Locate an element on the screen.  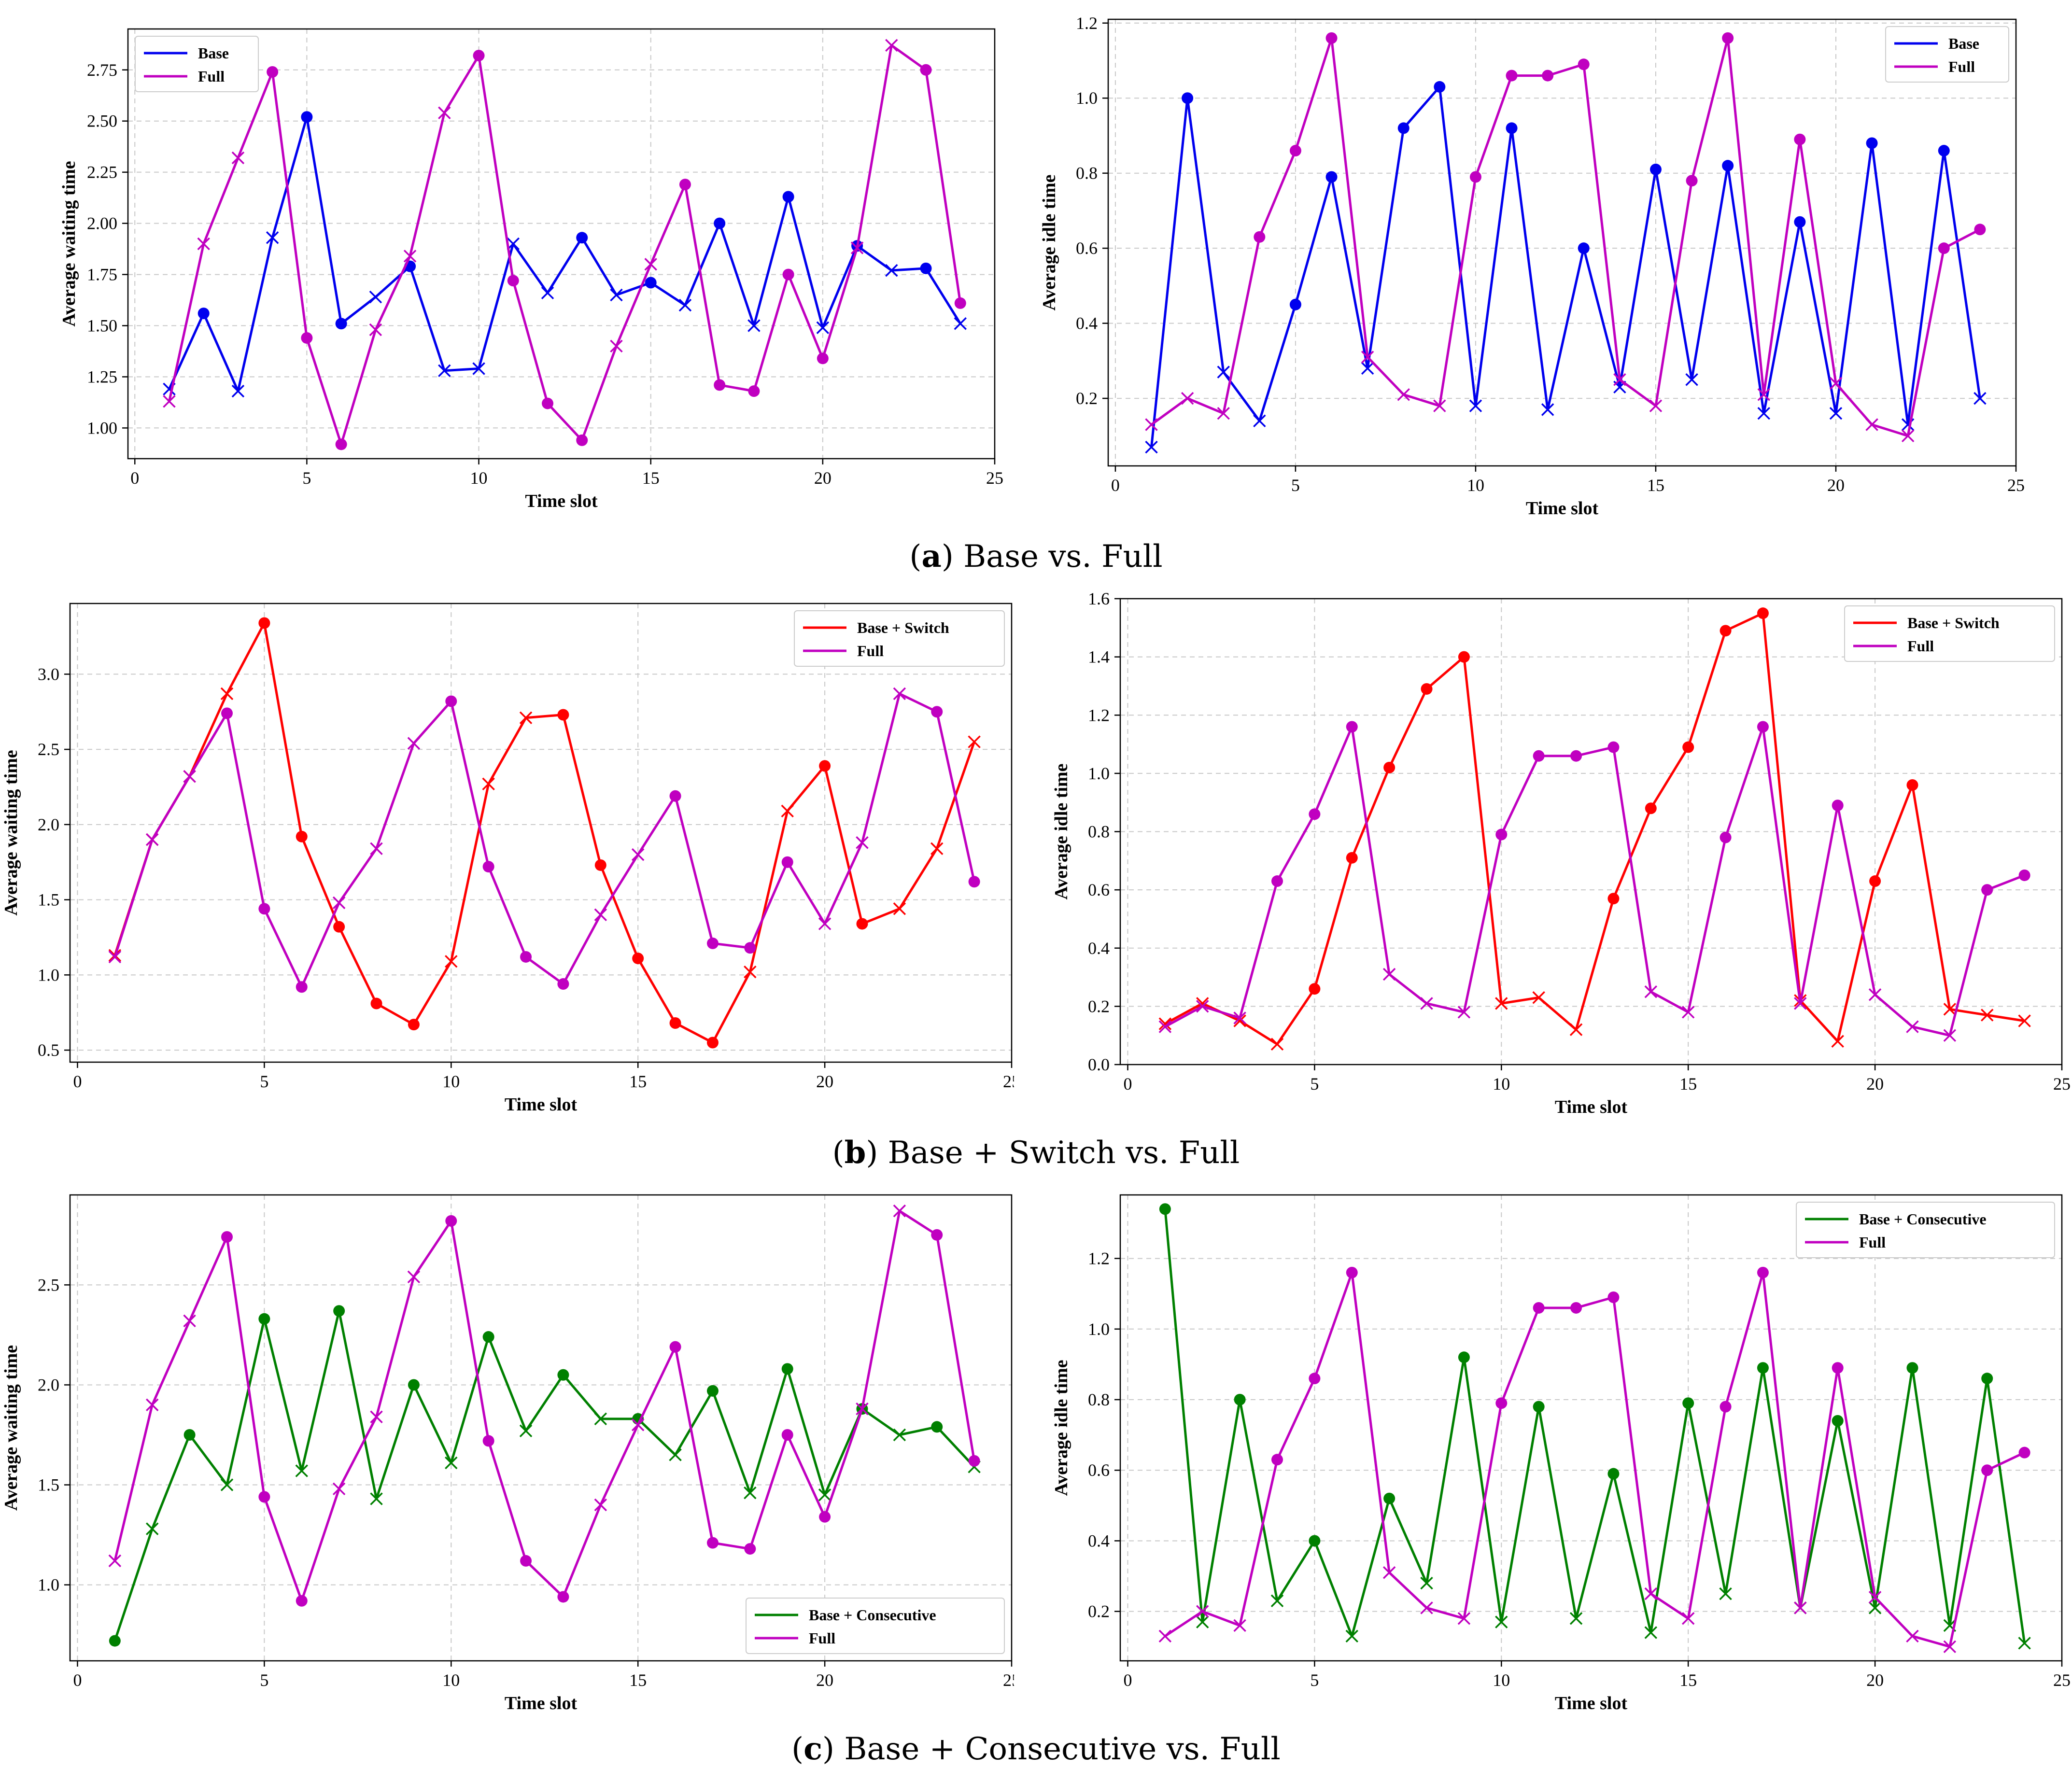
legend-box is located at coordinates (876, 1626).